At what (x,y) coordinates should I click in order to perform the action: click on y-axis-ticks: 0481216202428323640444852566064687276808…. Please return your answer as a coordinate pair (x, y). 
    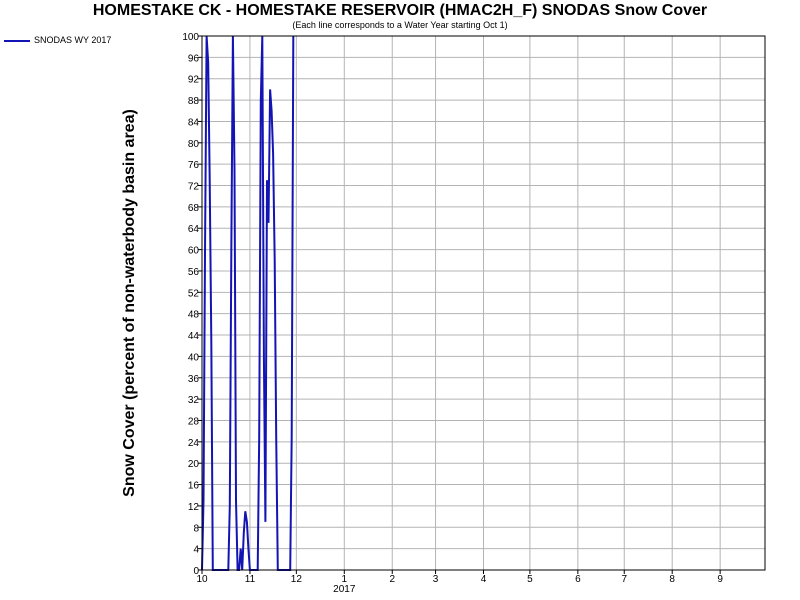
    Looking at the image, I should click on (192, 304).